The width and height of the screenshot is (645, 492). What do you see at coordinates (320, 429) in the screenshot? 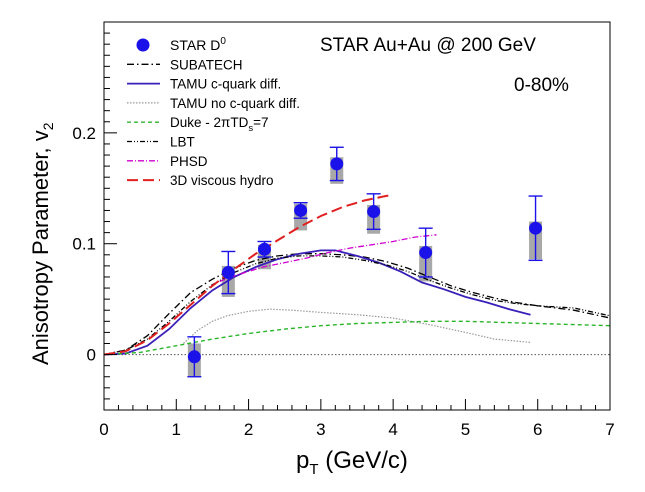
I see `x-tick-label-3: 3` at bounding box center [320, 429].